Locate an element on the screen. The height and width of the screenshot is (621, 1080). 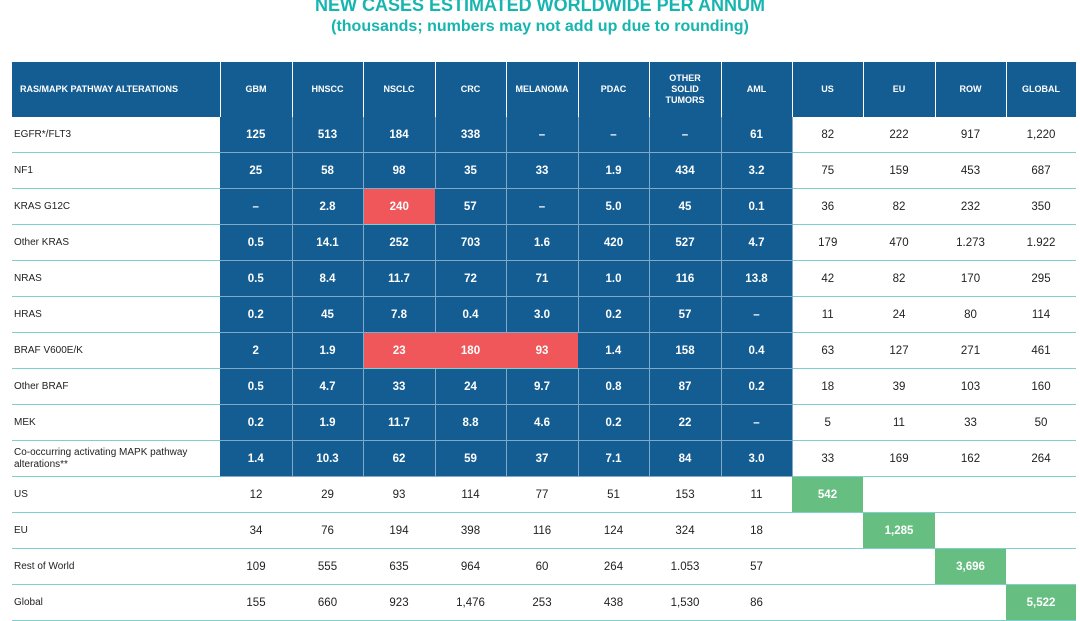
table-cell: 3,696 is located at coordinates (970, 566).